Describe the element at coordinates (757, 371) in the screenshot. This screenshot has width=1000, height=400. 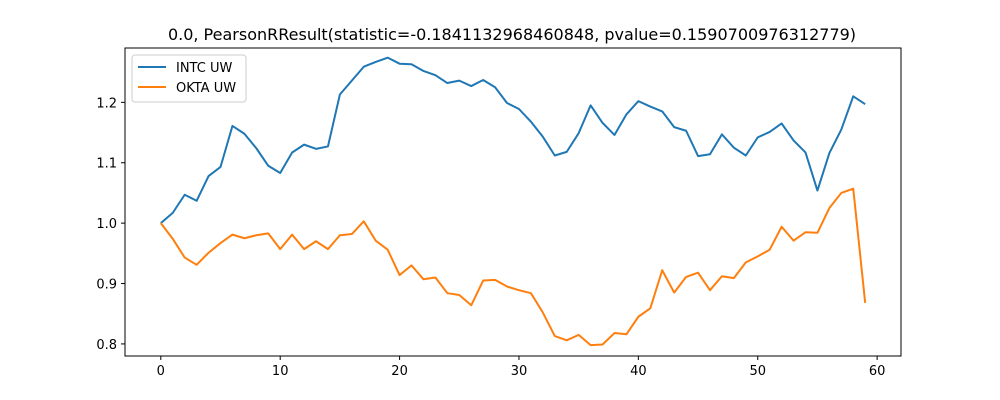
I see `x-tick-label: 50` at that location.